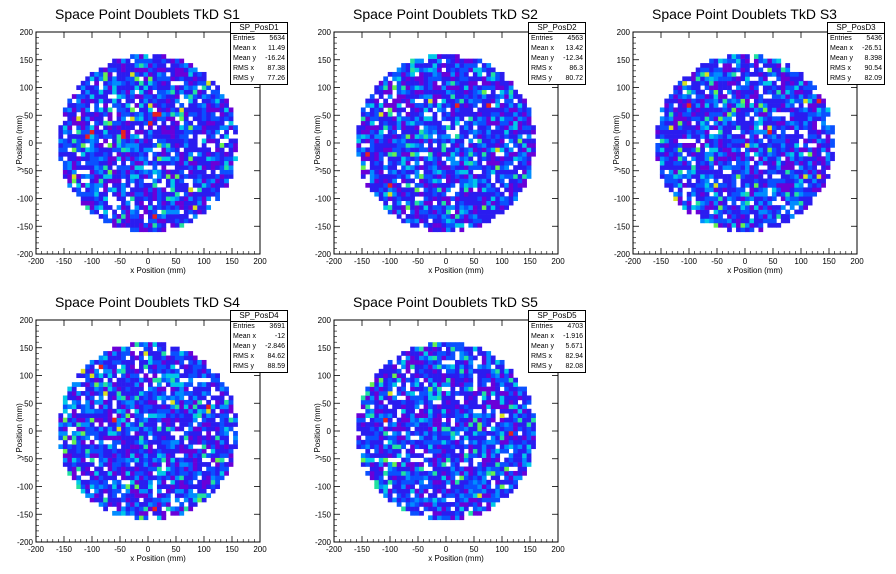 This screenshot has height=574, width=896. What do you see at coordinates (176, 549) in the screenshot?
I see `x-tick-label: 50` at bounding box center [176, 549].